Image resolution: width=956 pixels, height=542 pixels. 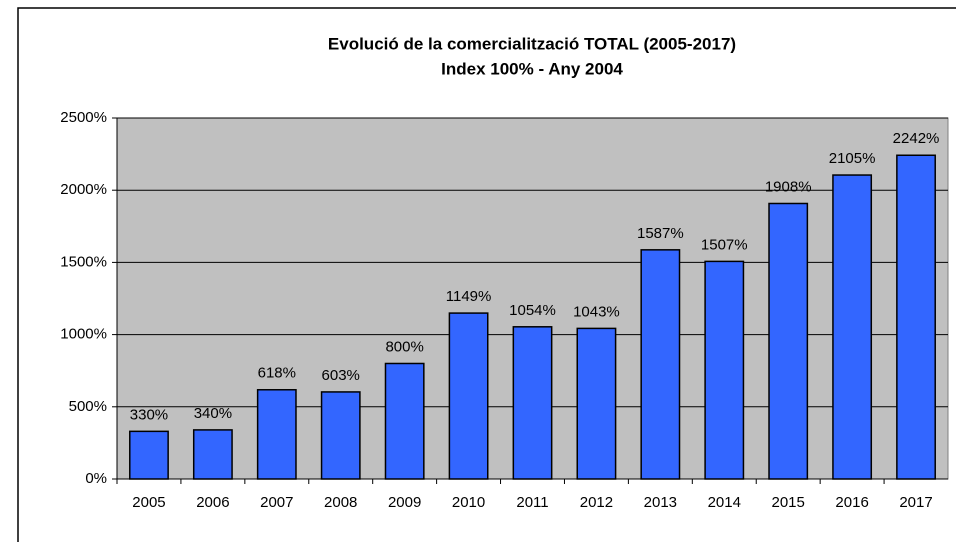 What do you see at coordinates (340, 502) in the screenshot?
I see `x-tick-label: 2008` at bounding box center [340, 502].